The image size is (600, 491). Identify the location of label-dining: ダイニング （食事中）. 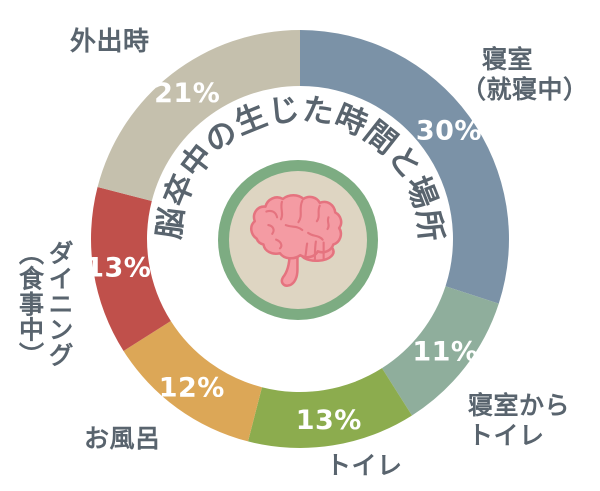
(45, 304).